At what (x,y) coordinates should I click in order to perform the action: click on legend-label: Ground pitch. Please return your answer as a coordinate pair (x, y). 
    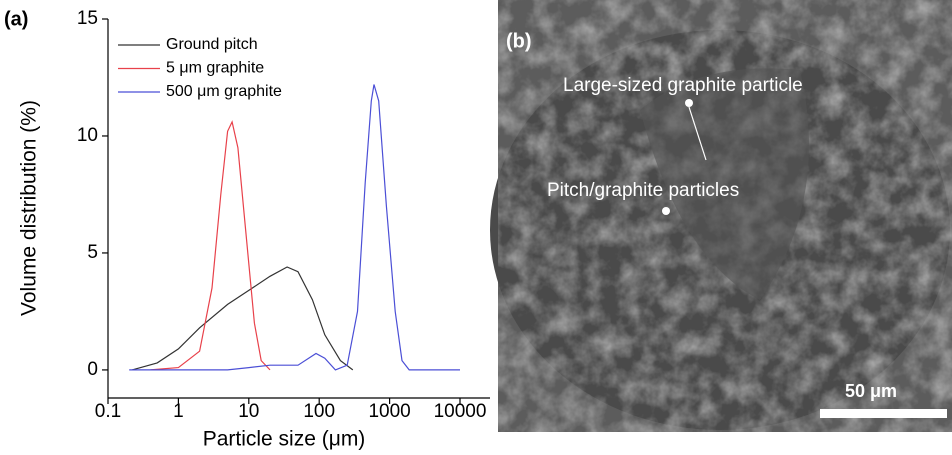
    Looking at the image, I should click on (212, 44).